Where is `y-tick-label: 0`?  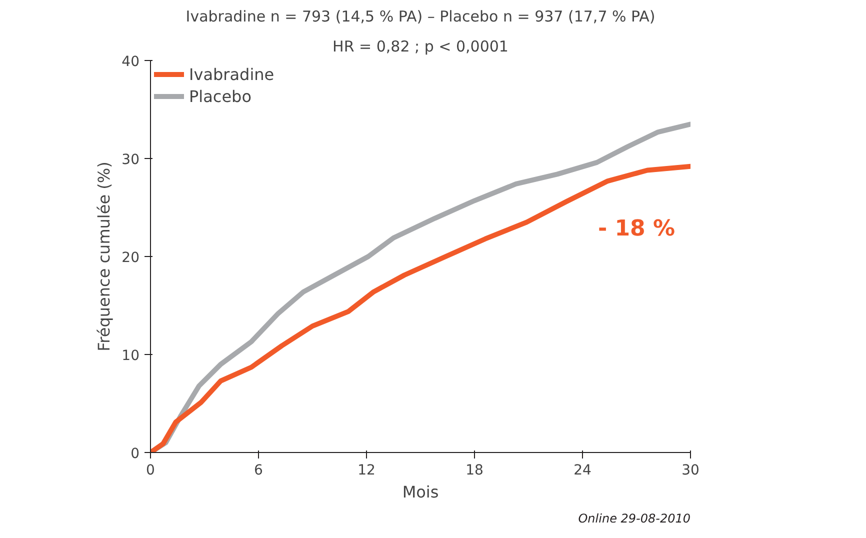
y-tick-label: 0 is located at coordinates (135, 454).